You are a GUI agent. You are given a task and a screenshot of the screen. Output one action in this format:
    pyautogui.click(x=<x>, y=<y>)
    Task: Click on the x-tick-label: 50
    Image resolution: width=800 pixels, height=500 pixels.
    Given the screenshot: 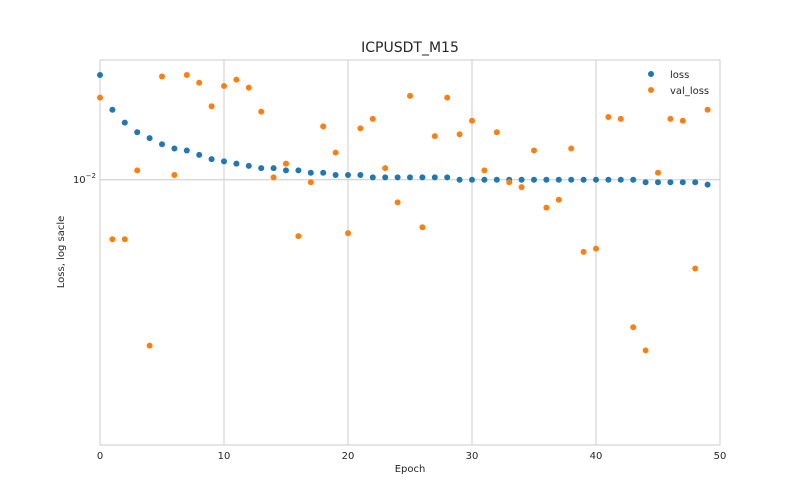 What is the action you would take?
    pyautogui.click(x=720, y=456)
    